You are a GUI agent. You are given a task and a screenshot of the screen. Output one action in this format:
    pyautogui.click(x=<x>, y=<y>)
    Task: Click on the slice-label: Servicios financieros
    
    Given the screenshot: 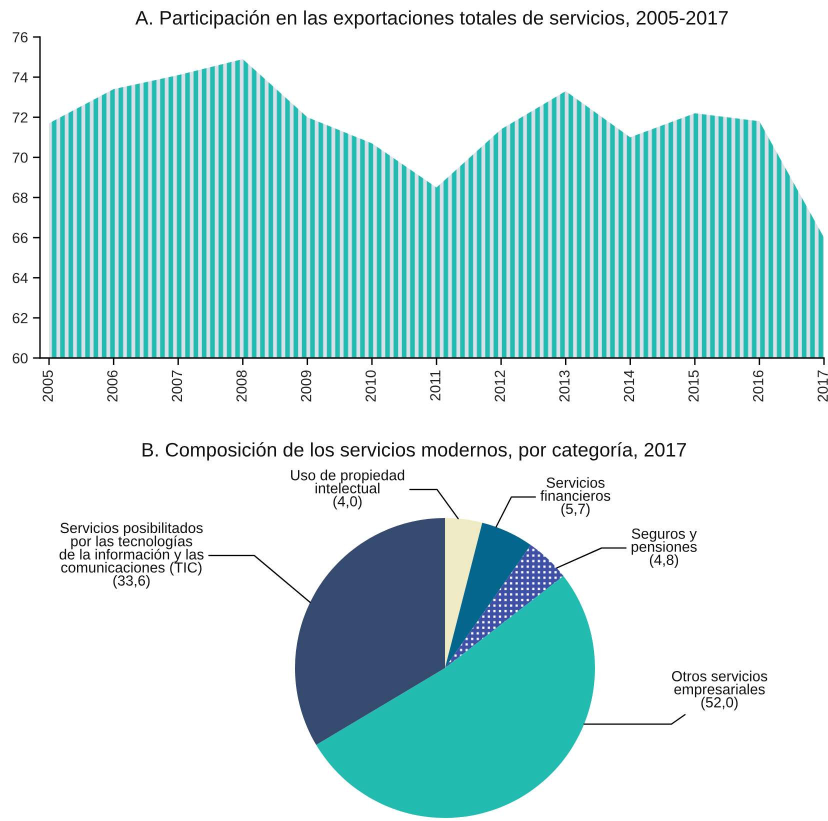 What is the action you would take?
    pyautogui.click(x=575, y=489)
    